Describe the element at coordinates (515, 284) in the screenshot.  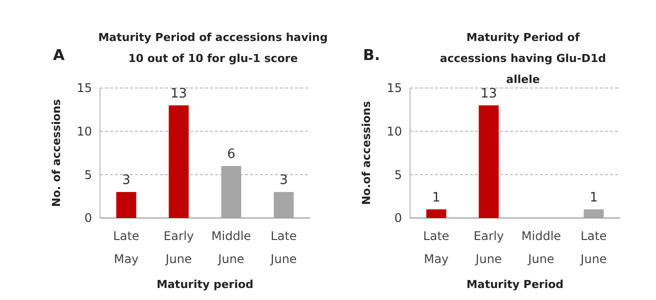
I see `x-axis-title: Maturity Period` at that location.